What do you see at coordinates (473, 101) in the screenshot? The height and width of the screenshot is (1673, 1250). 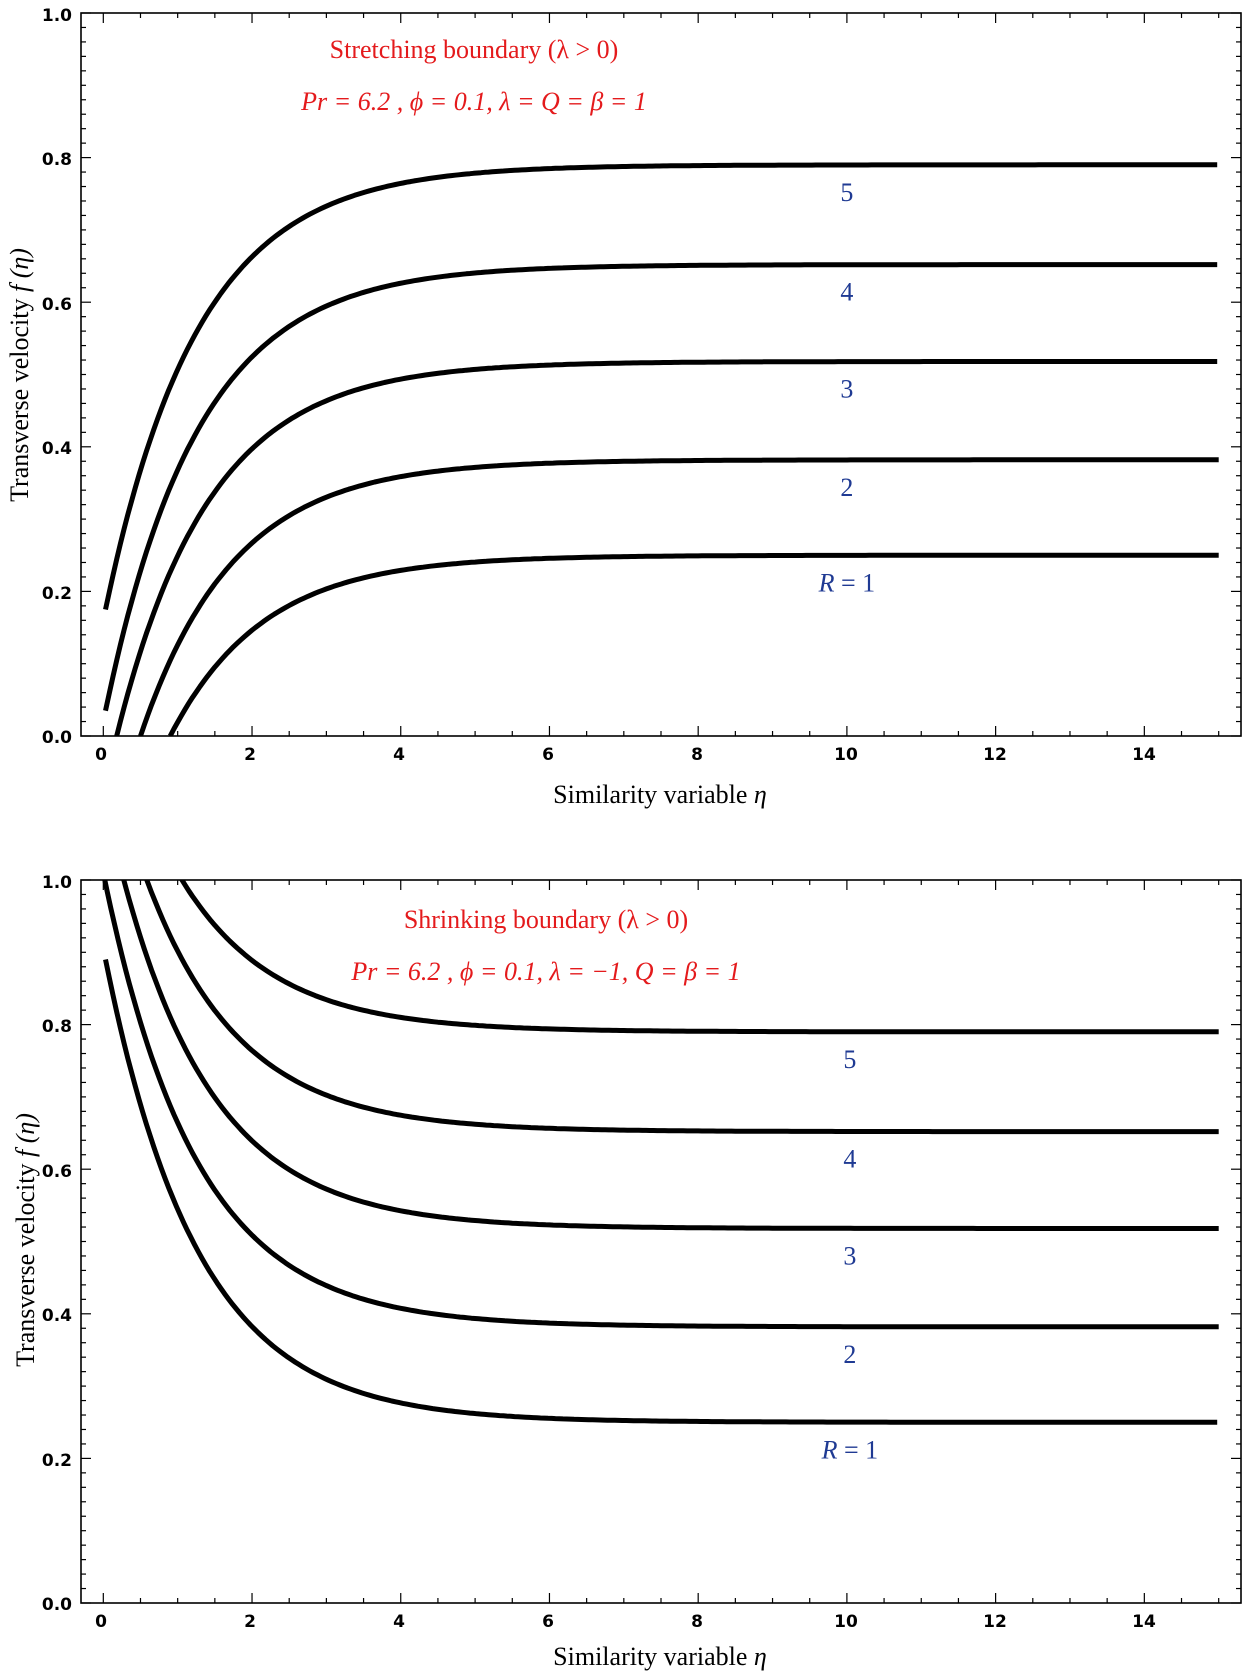 I see `annotation-params: Pr = 6.2 , ϕ = 0.1, λ = Q = β = 1` at bounding box center [473, 101].